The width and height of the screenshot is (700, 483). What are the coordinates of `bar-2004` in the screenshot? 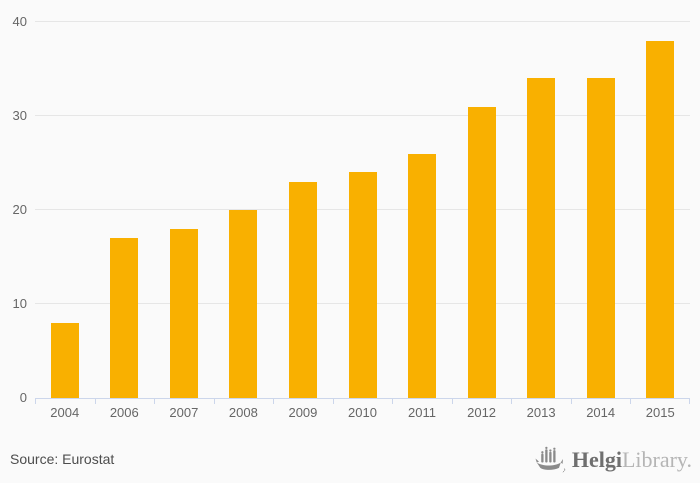 It's located at (64, 360).